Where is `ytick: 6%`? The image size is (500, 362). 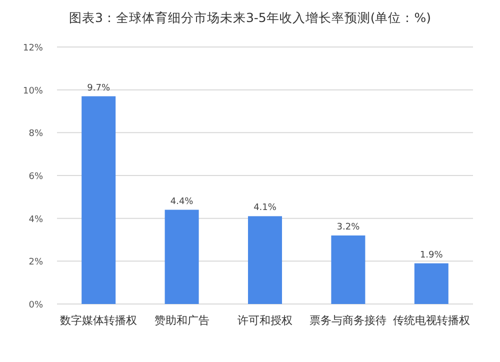 ytick: 6% is located at coordinates (35, 177).